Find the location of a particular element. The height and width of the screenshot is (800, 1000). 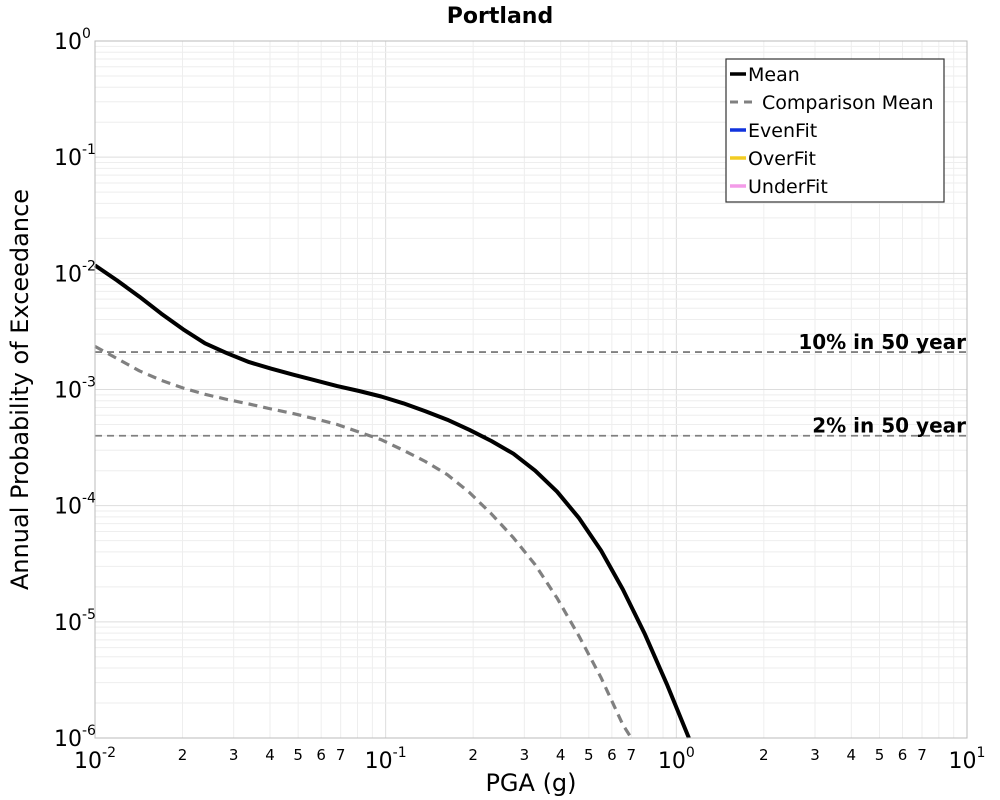

reference-line-label: 10% in 50 year is located at coordinates (882, 342).